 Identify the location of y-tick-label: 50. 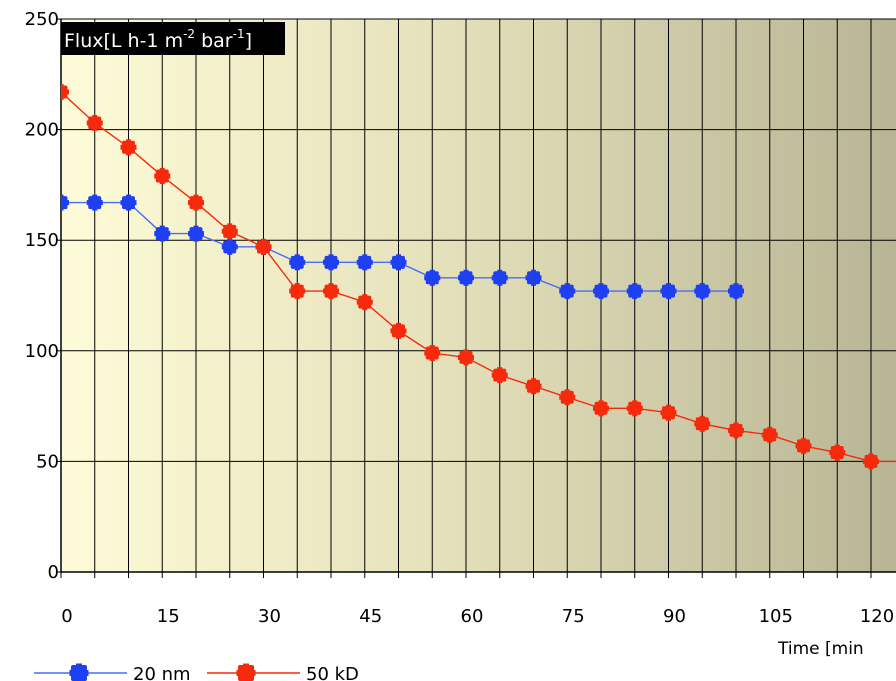
(47, 461).